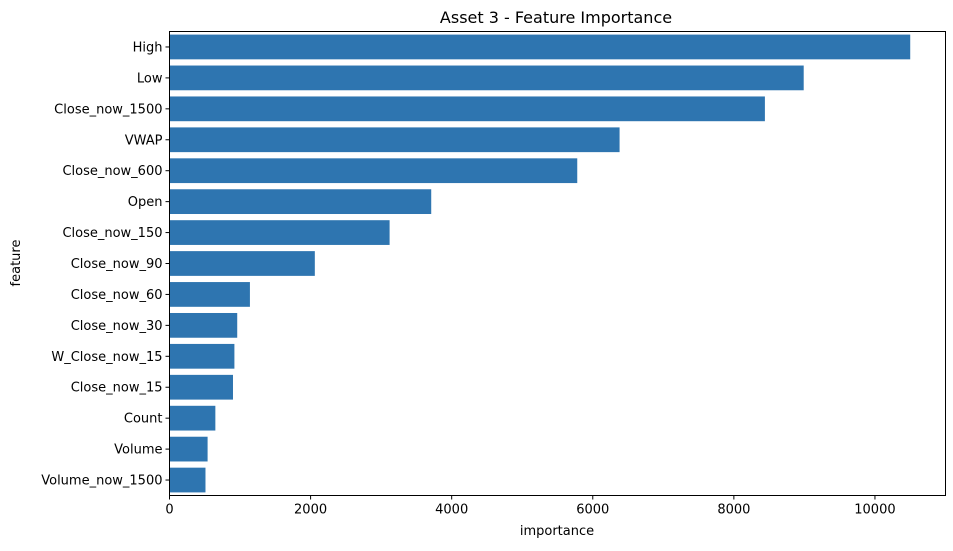  What do you see at coordinates (169, 510) in the screenshot?
I see `x-tick-label: 0` at bounding box center [169, 510].